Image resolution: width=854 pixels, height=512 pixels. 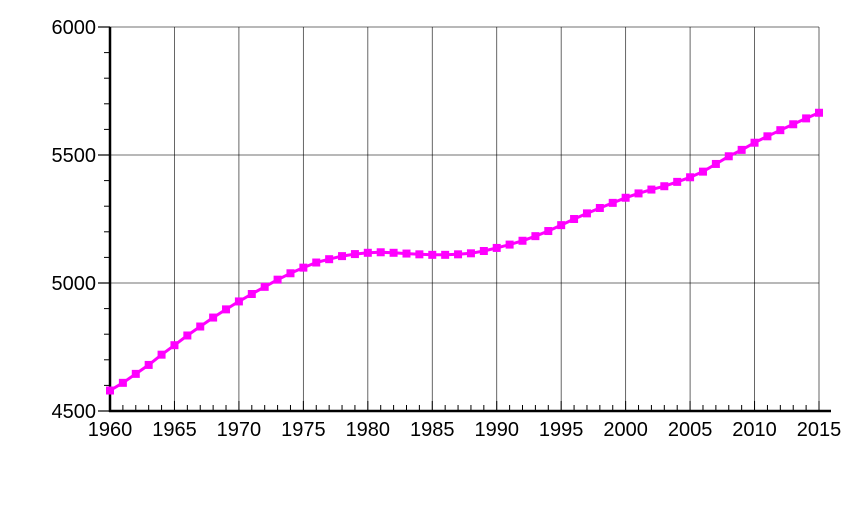 What do you see at coordinates (74, 284) in the screenshot?
I see `y-tick-label: 5000` at bounding box center [74, 284].